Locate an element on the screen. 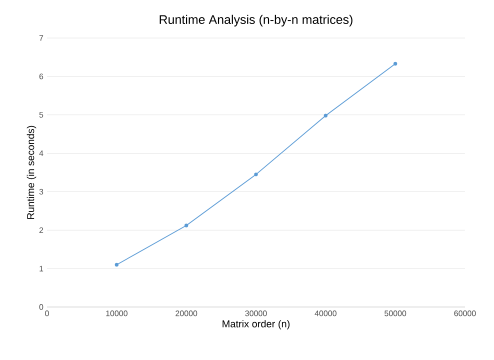 The image size is (494, 360). x-tick-label: 30000 is located at coordinates (256, 313).